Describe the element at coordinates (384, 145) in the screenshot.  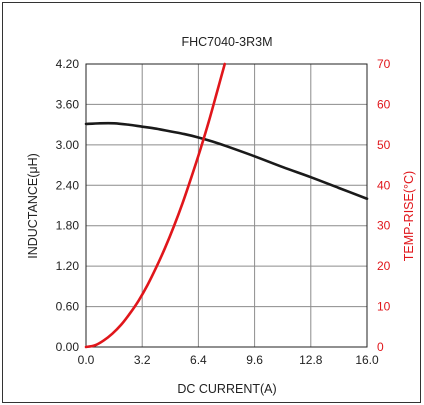
I see `y2-tick-label-5: 50` at that location.